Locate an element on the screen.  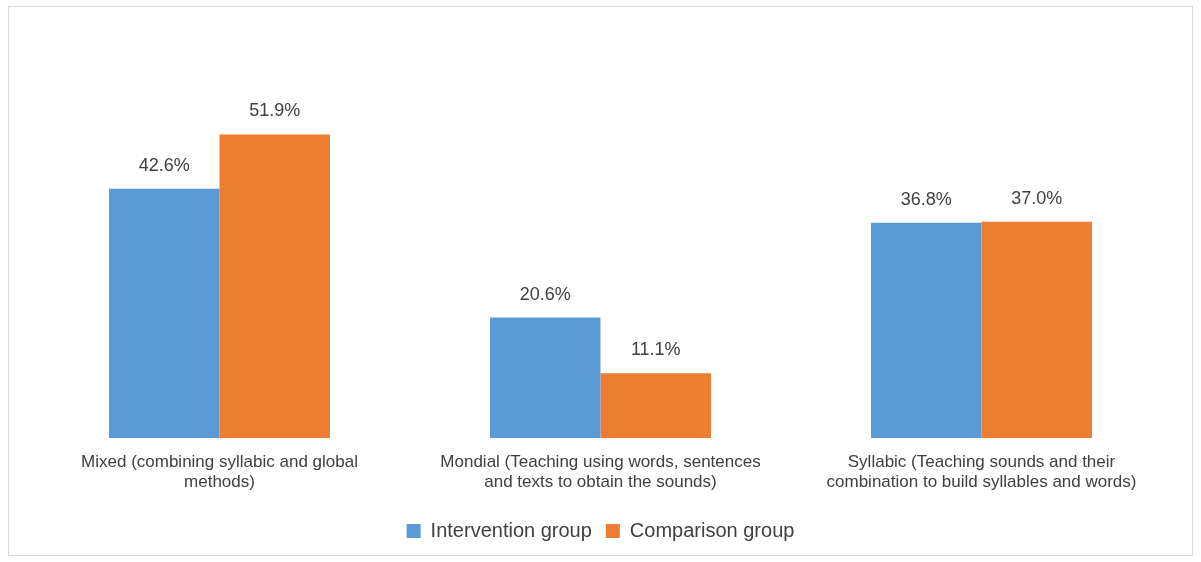
data-label: 11.1% is located at coordinates (655, 349).